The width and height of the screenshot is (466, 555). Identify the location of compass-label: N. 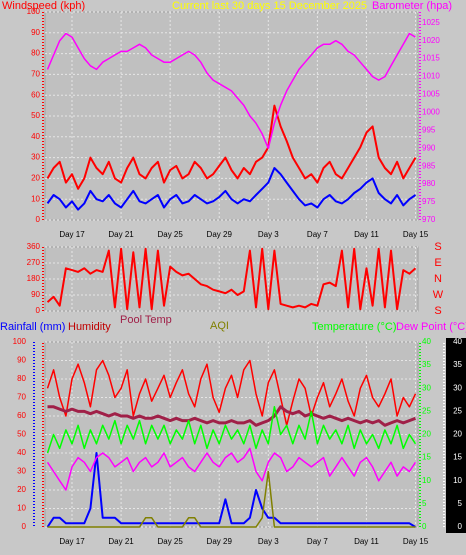
(438, 279).